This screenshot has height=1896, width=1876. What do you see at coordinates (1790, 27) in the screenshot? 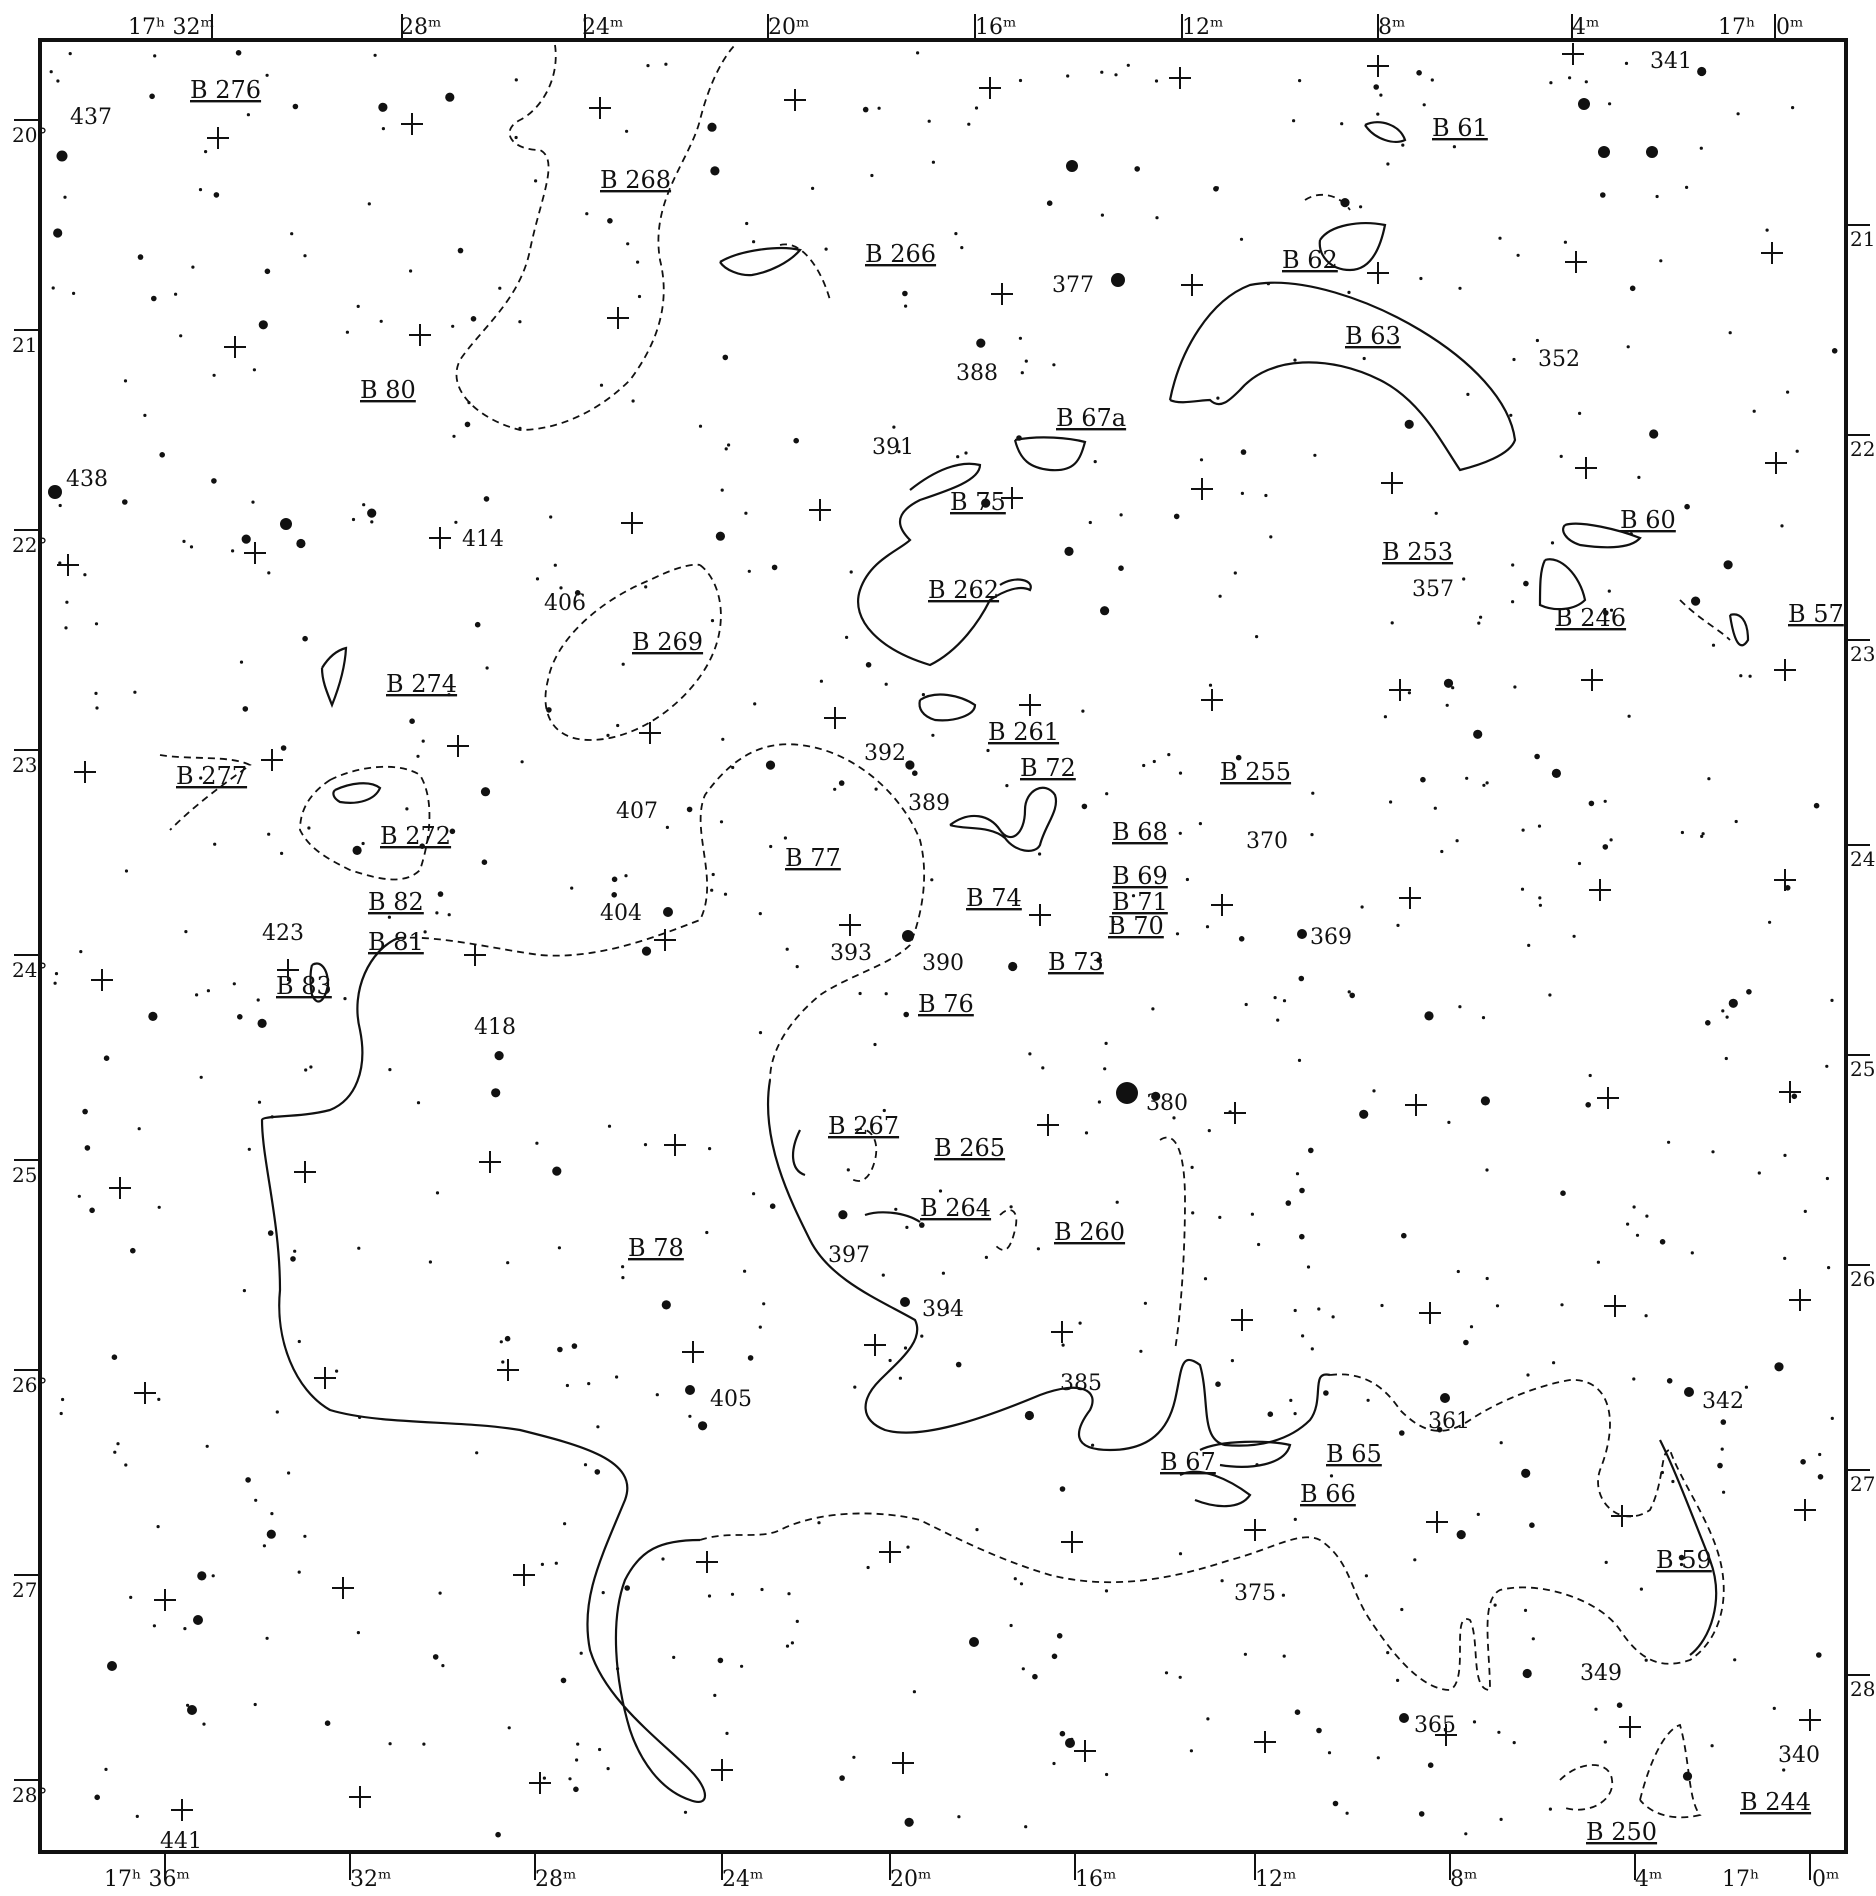
I see `ra-top-label: 0ᵐ` at bounding box center [1790, 27].